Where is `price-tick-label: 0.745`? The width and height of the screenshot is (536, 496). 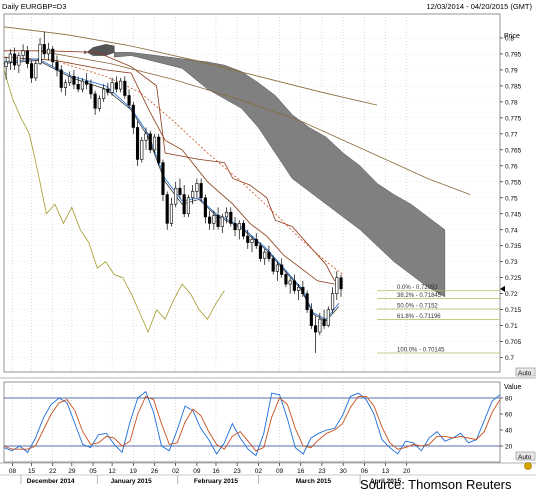
price-tick-label: 0.745 is located at coordinates (513, 214).